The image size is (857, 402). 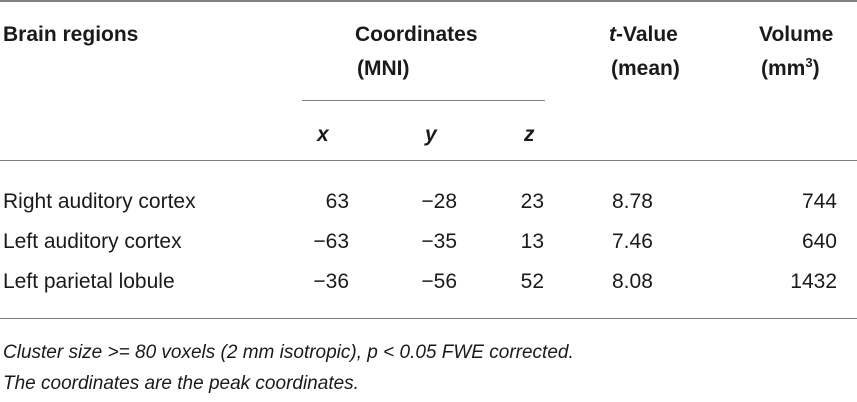 I want to click on header-t-value-line2: (mean), so click(x=645, y=68).